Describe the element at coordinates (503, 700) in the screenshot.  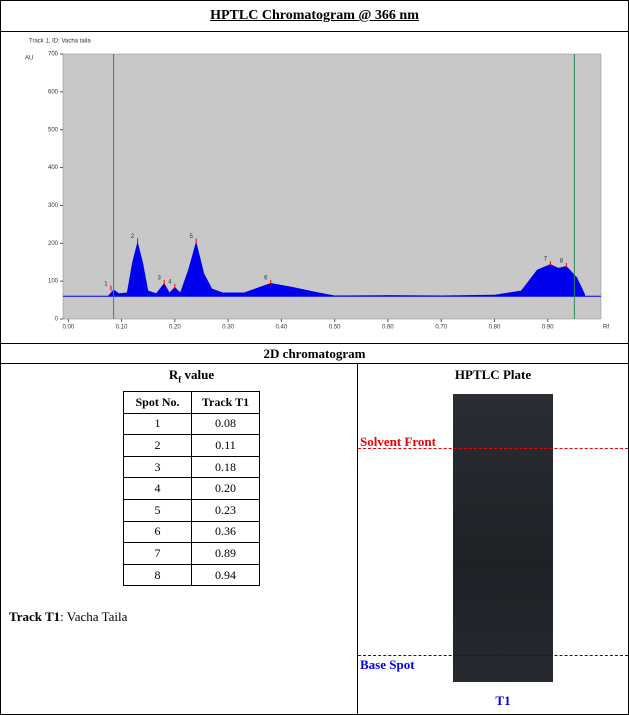
I see `track-label: T1` at that location.